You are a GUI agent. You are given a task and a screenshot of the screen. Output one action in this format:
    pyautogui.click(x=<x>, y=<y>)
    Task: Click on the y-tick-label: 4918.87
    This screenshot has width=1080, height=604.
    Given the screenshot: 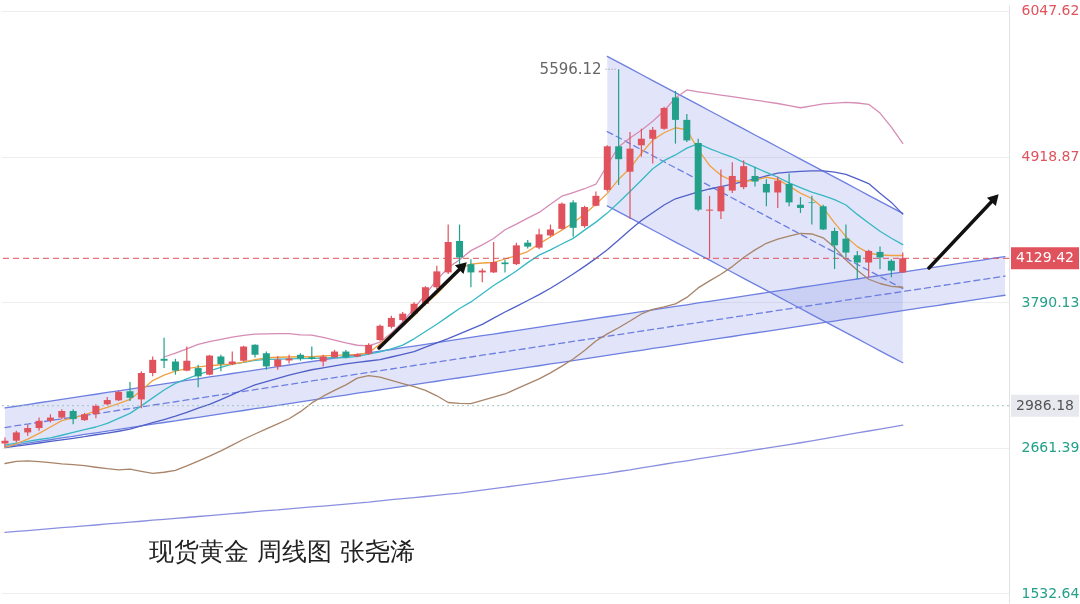 What is the action you would take?
    pyautogui.click(x=1050, y=156)
    